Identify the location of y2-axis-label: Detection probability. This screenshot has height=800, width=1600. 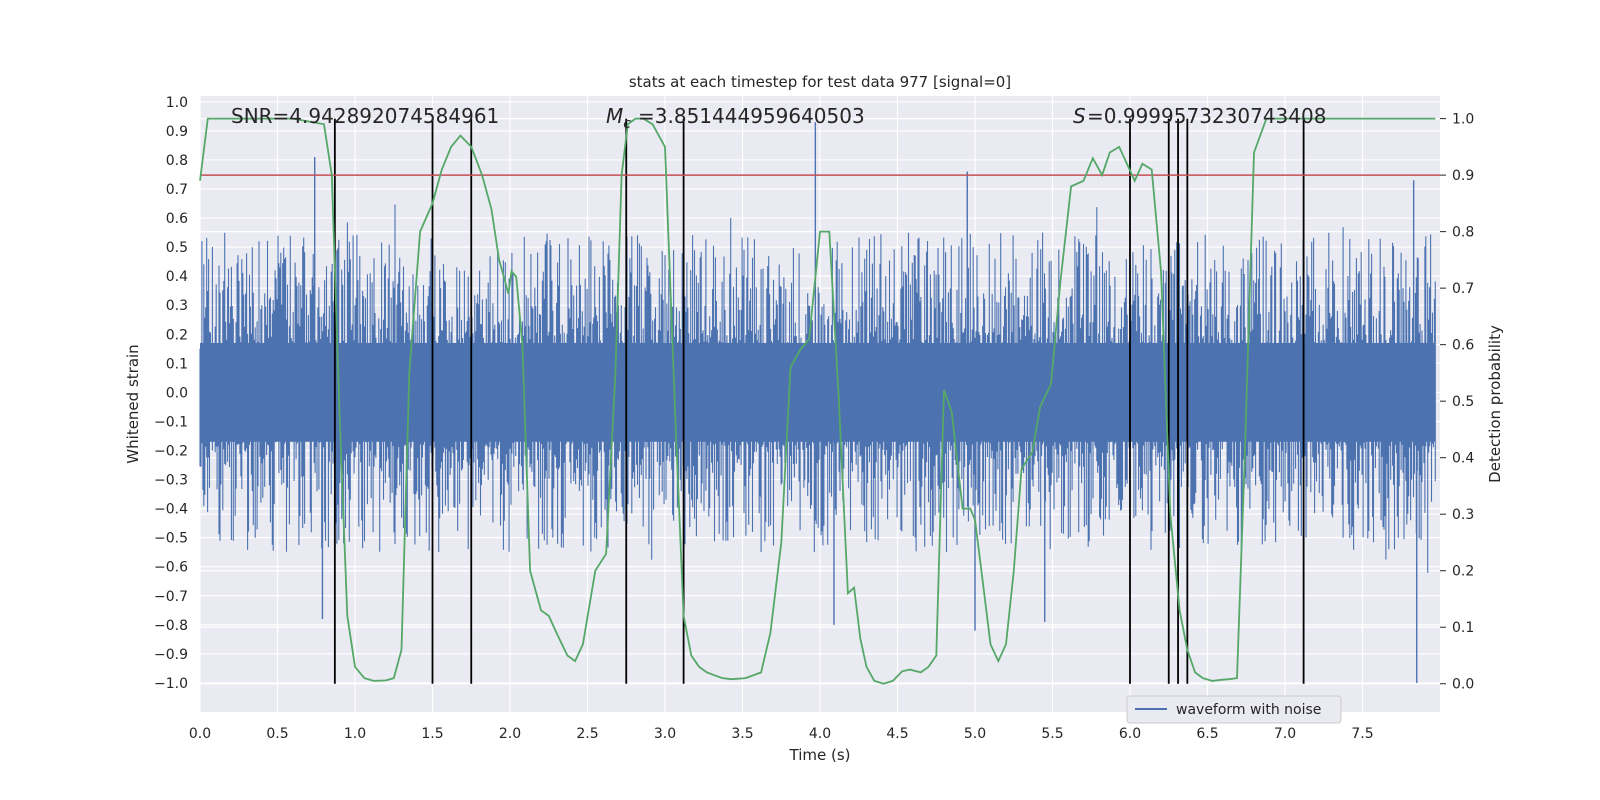
(1495, 404).